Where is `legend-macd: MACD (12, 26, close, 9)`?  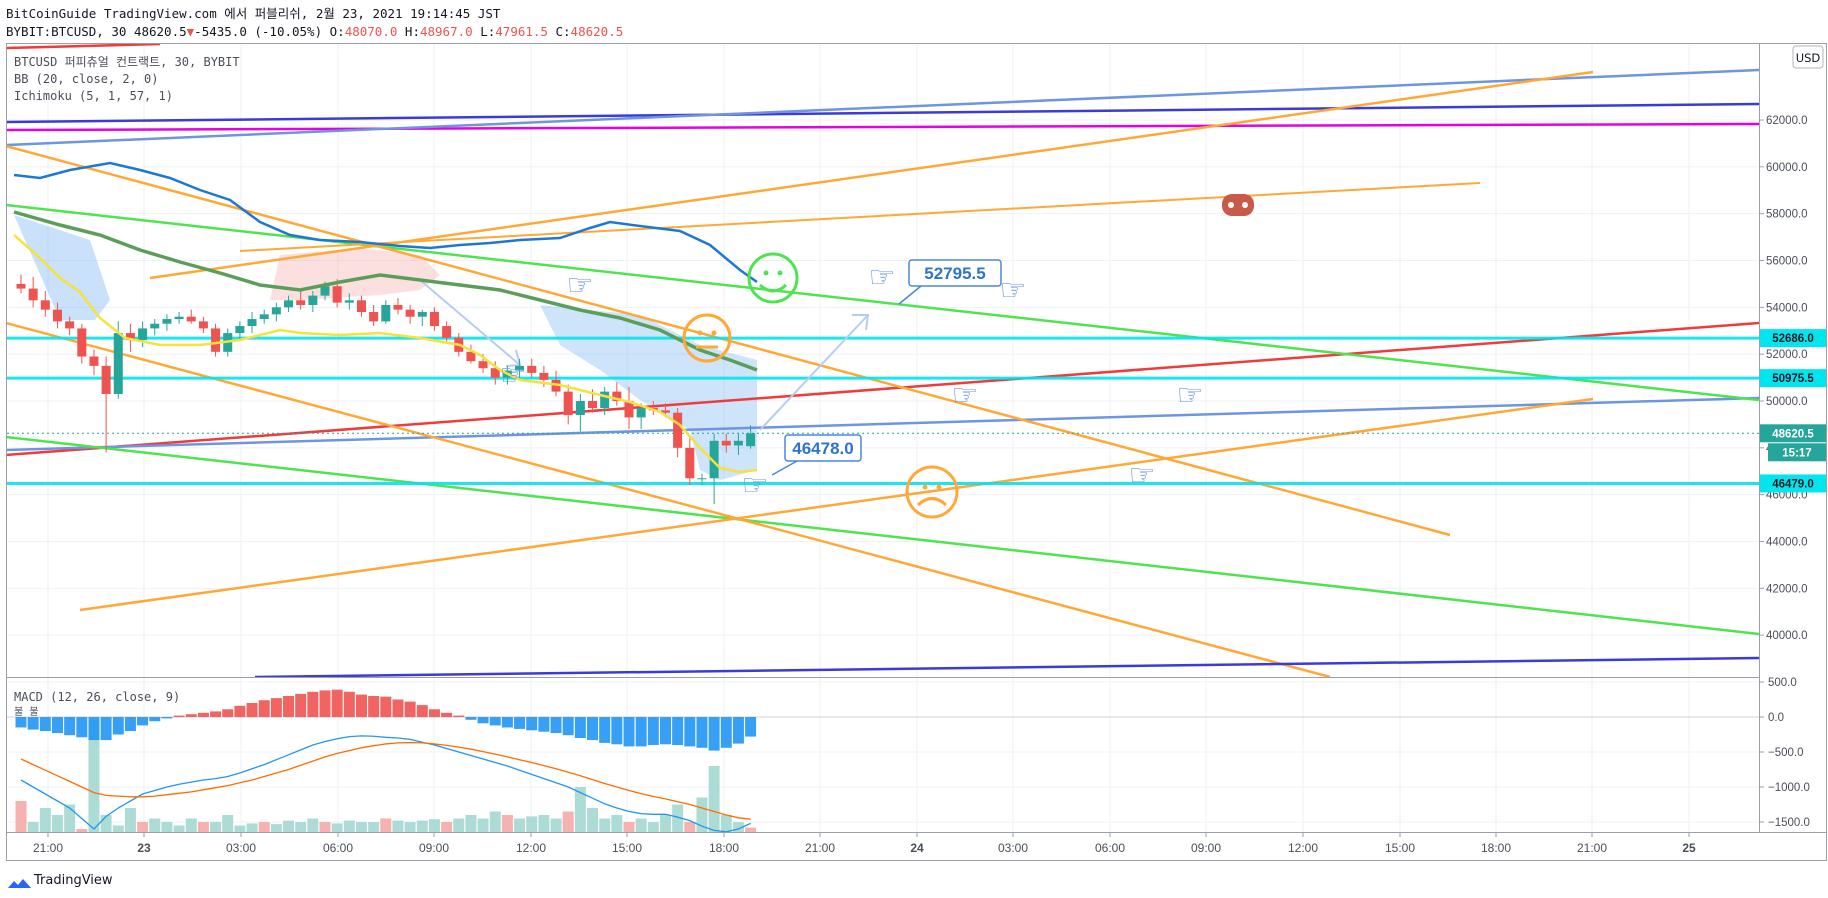
legend-macd: MACD (12, 26, close, 9) is located at coordinates (97, 697).